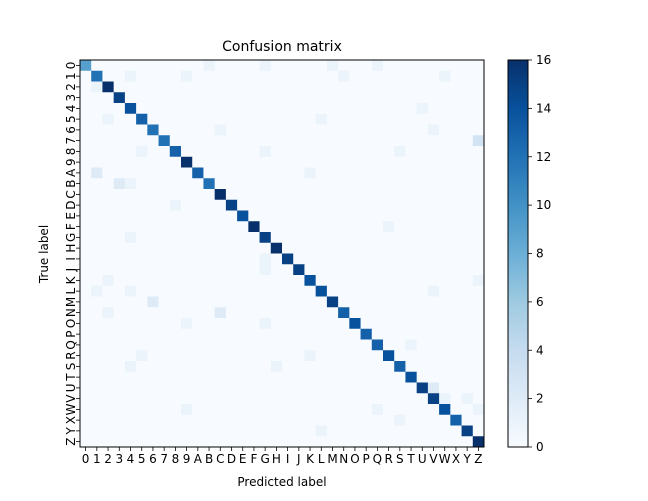 Image resolution: width=648 pixels, height=501 pixels. I want to click on x-tick-label: 4, so click(131, 459).